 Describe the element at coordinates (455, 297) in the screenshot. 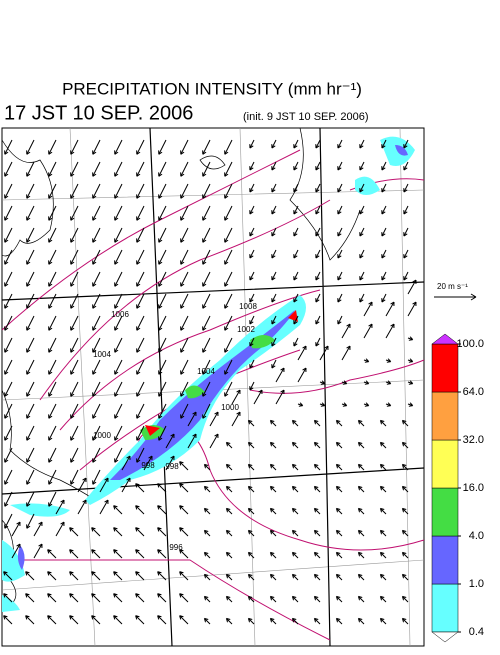

I see `reference-vector` at that location.